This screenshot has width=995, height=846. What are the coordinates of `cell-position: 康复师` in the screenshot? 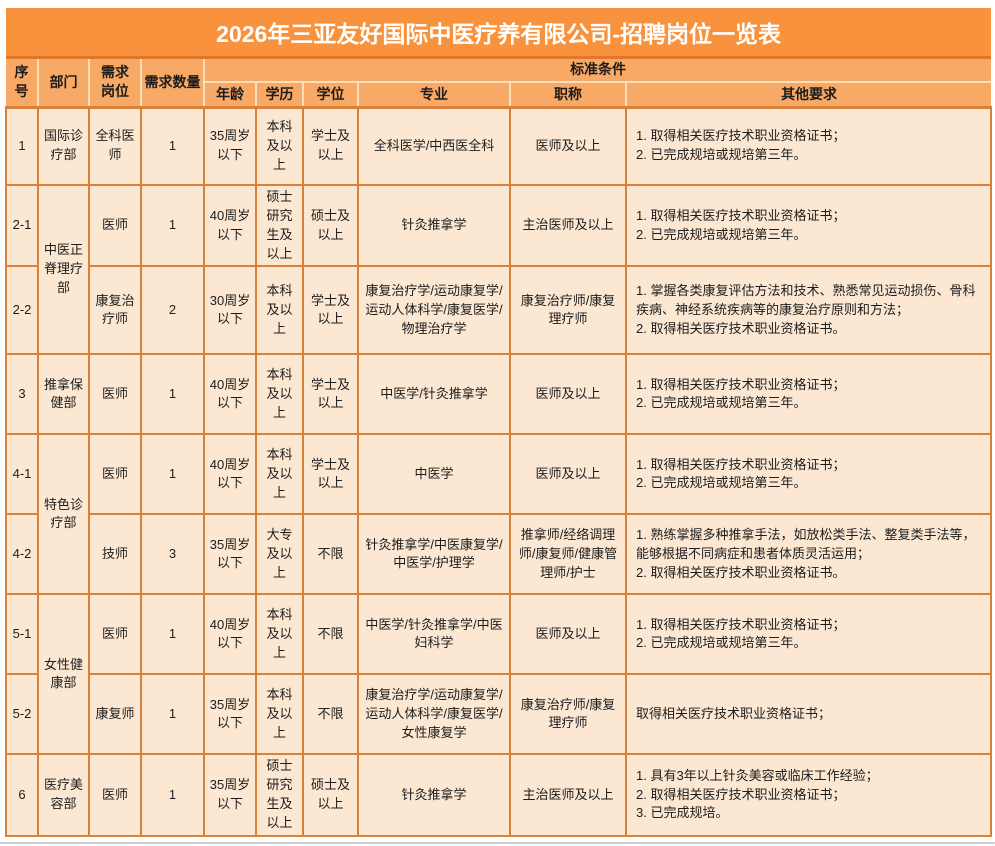 It's located at (115, 714).